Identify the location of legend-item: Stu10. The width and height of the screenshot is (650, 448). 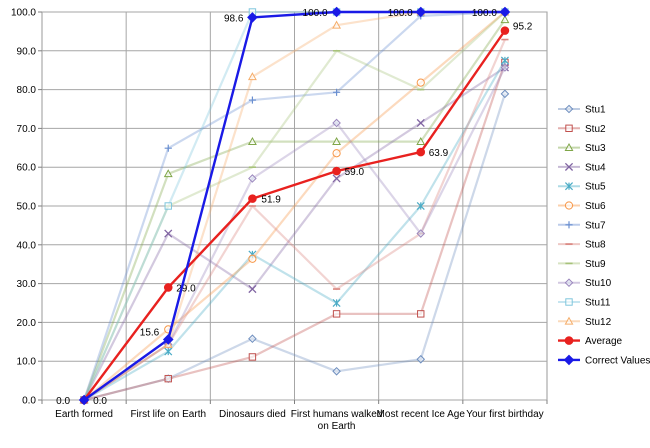
(585, 283).